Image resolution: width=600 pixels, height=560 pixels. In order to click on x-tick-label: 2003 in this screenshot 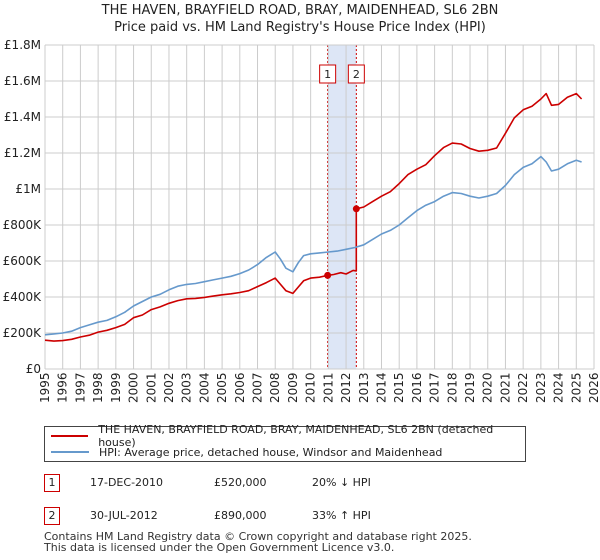, I will do `click(187, 387)`.